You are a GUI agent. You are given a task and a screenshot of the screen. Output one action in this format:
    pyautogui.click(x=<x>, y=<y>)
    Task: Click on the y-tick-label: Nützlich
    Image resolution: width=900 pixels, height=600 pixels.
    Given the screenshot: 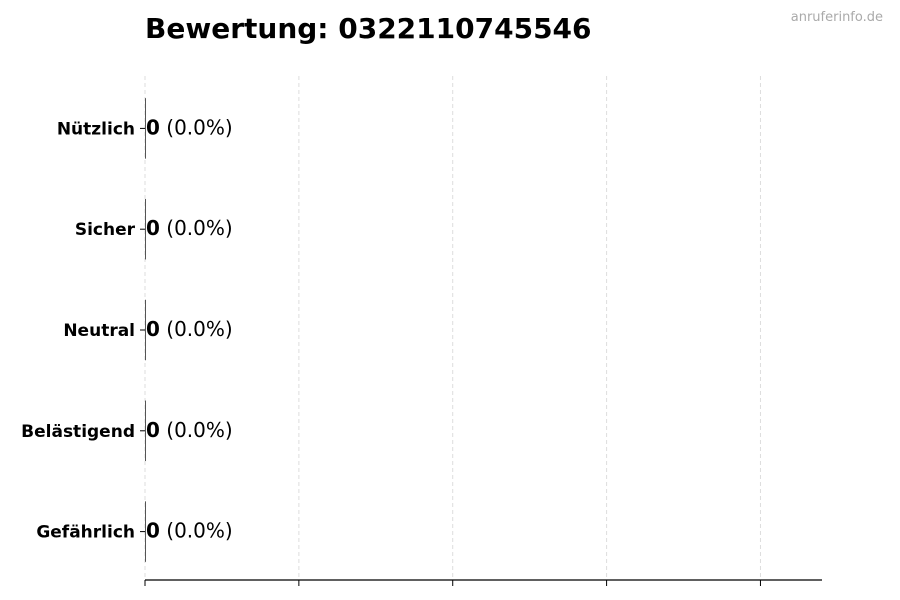 What is the action you would take?
    pyautogui.click(x=96, y=129)
    